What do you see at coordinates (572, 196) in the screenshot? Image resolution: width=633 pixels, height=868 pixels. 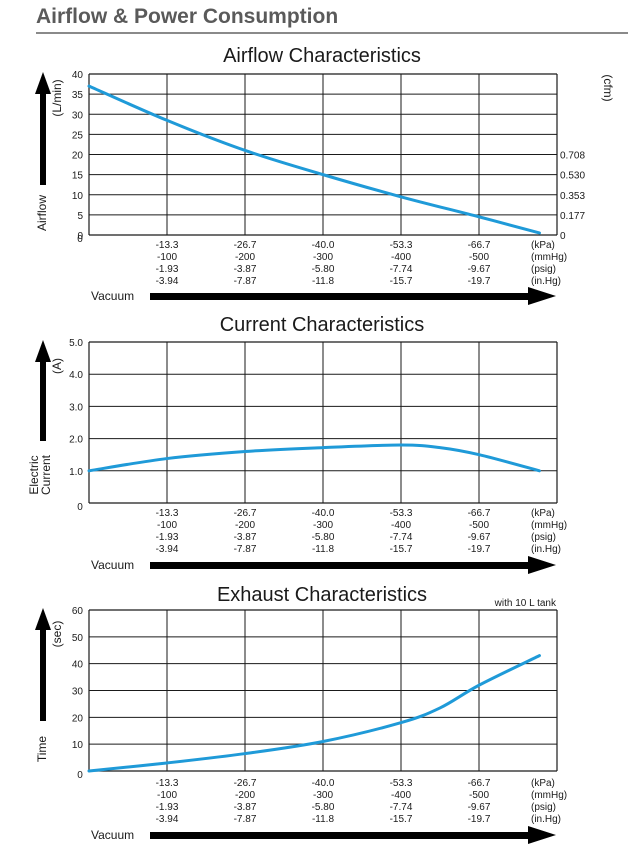 I see `y2-tick-label: 0.353` at bounding box center [572, 196].